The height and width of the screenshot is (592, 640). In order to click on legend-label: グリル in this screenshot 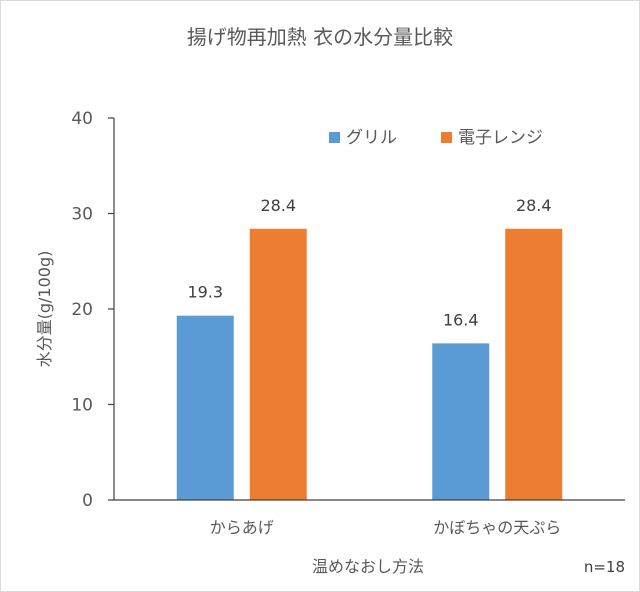, I will do `click(371, 138)`.